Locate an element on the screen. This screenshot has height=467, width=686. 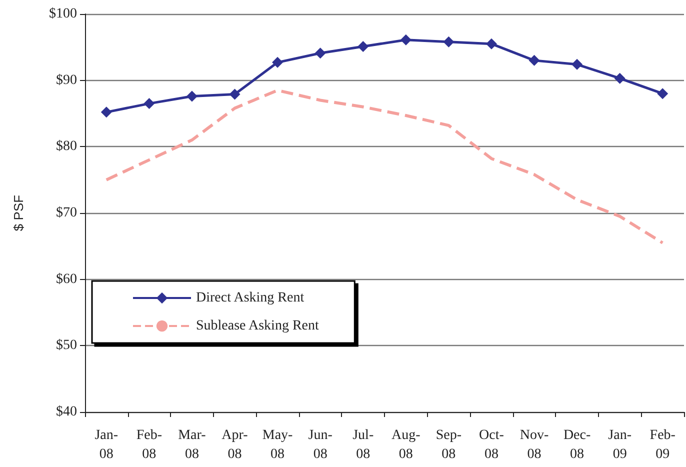
x-tick-label: Feb-08 is located at coordinates (149, 445).